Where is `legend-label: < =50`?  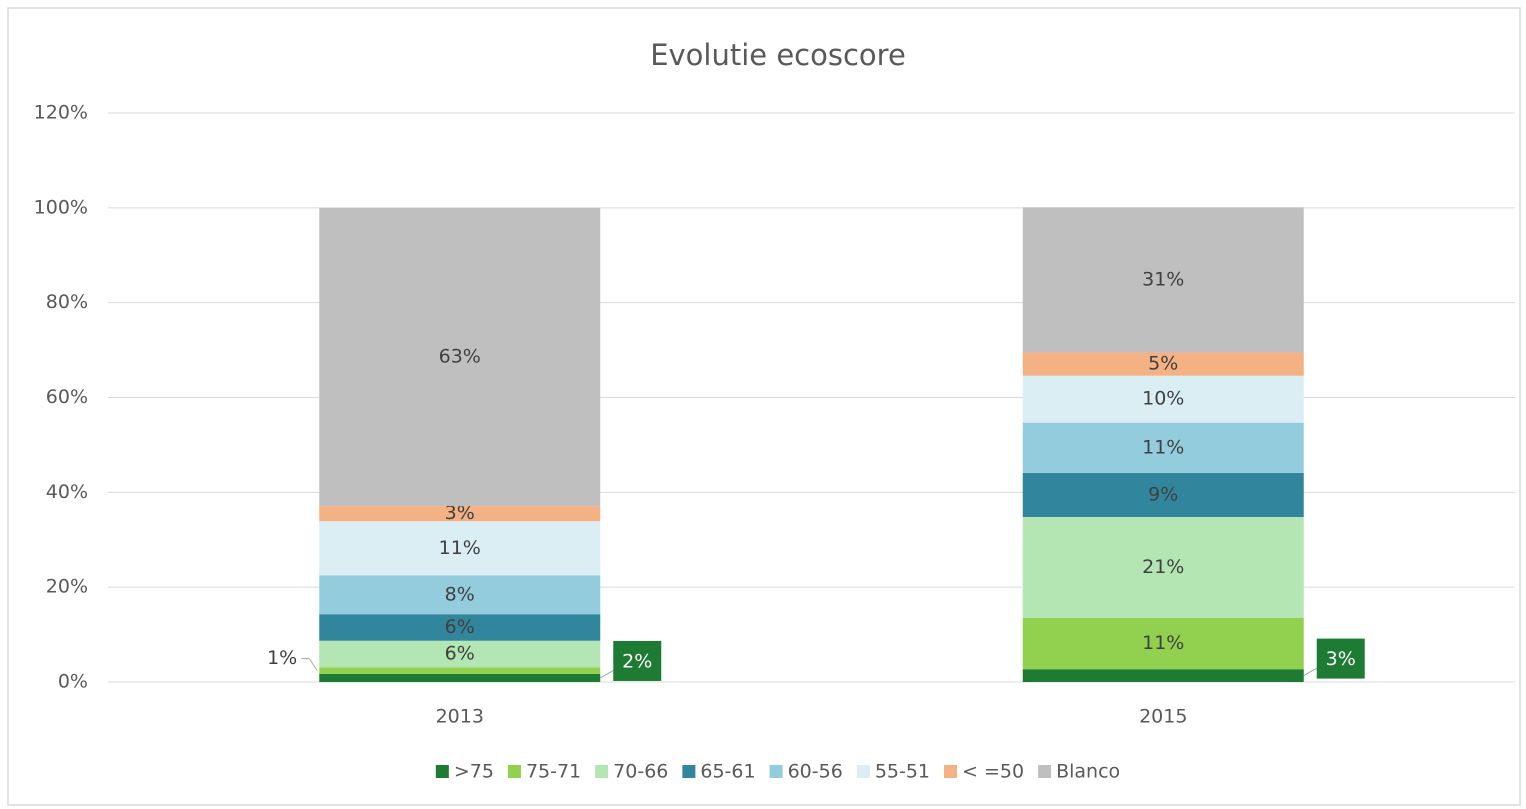
legend-label: < =50 is located at coordinates (993, 772).